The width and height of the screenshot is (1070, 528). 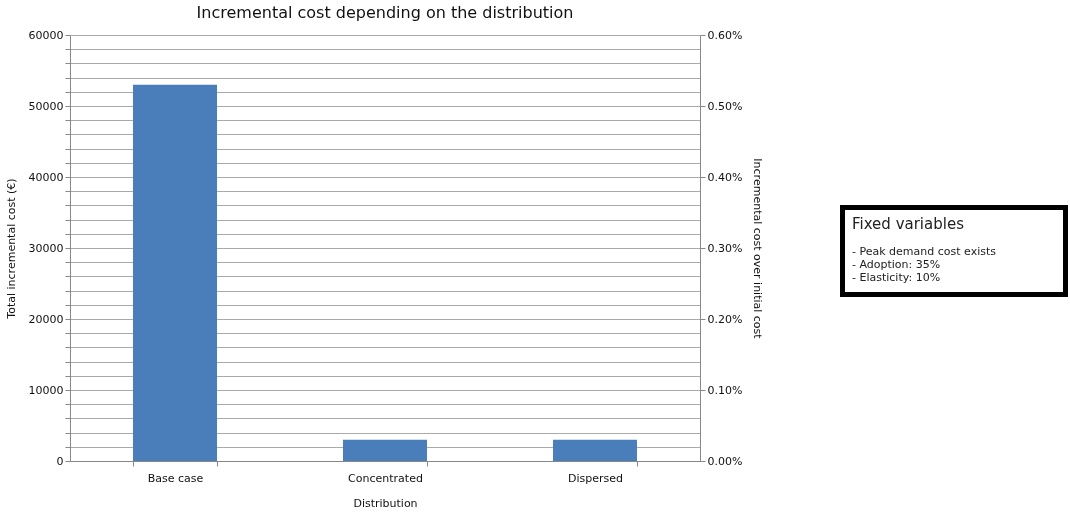 I want to click on y-axis-title: Total incremental cost (€), so click(x=11, y=249).